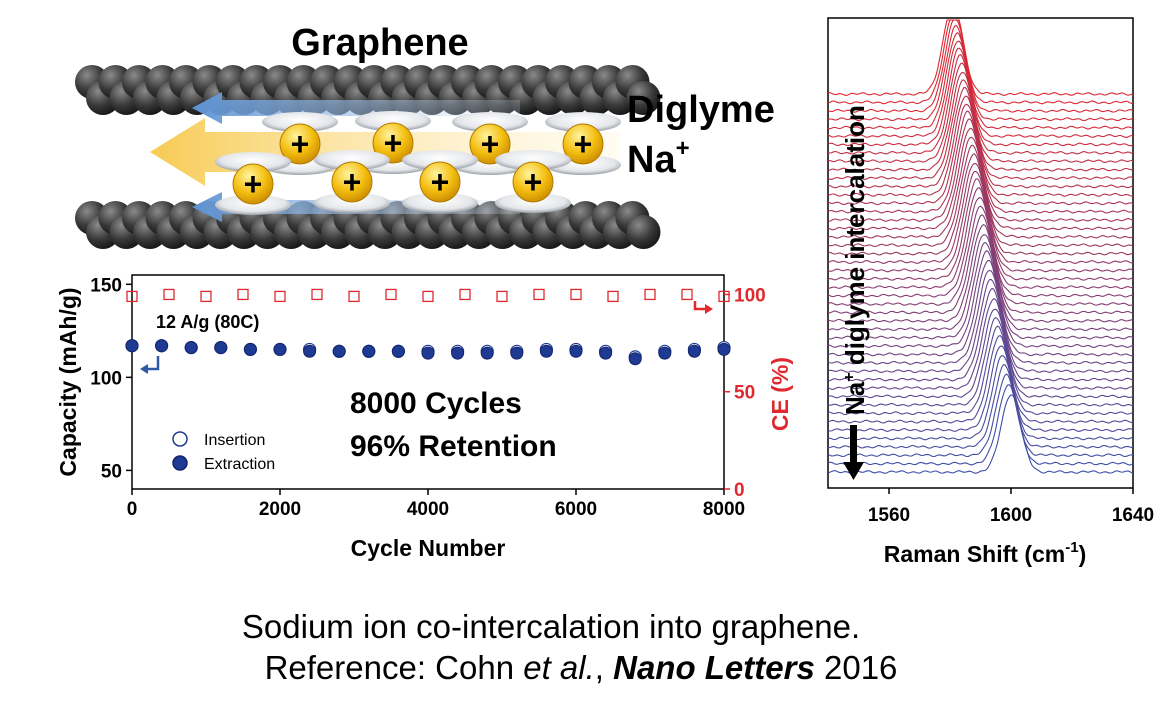 The image size is (1162, 715). I want to click on series-extraction, so click(428, 352).